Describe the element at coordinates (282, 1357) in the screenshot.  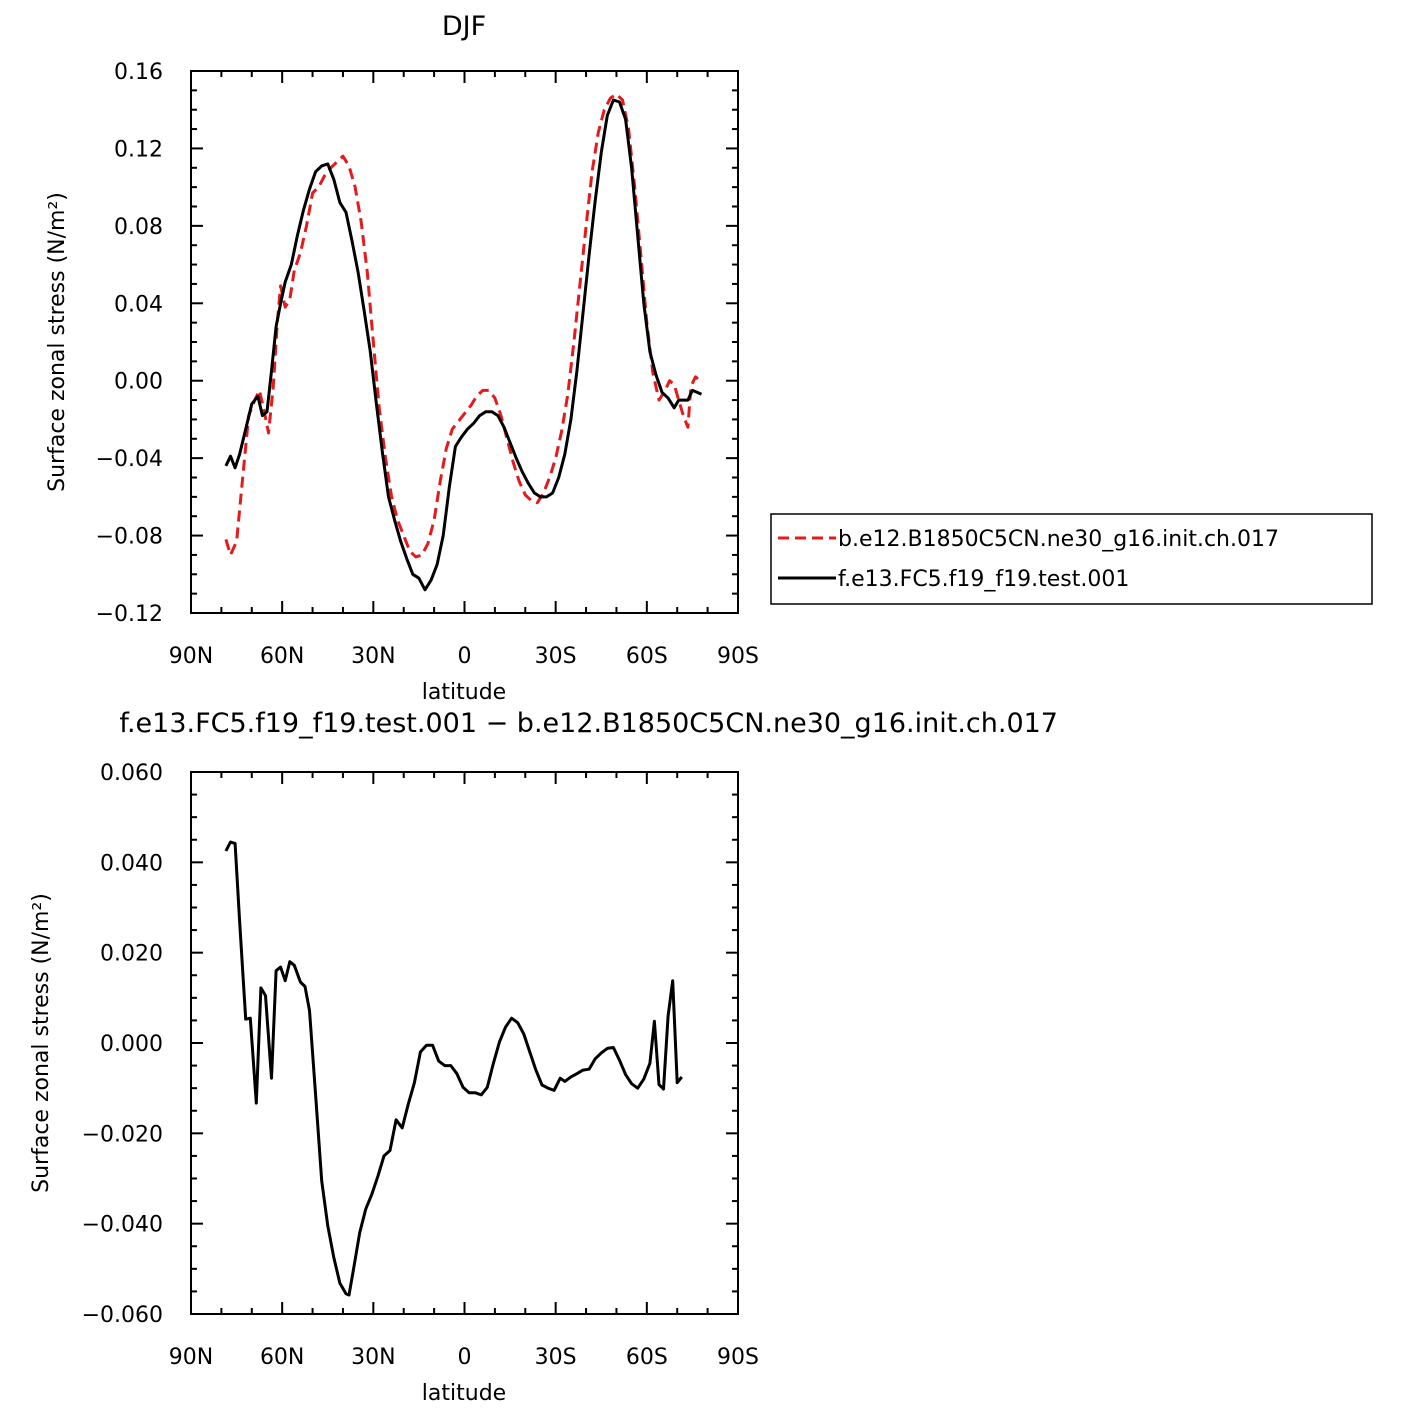
I see `bottom-x-tick-label: 60N` at that location.